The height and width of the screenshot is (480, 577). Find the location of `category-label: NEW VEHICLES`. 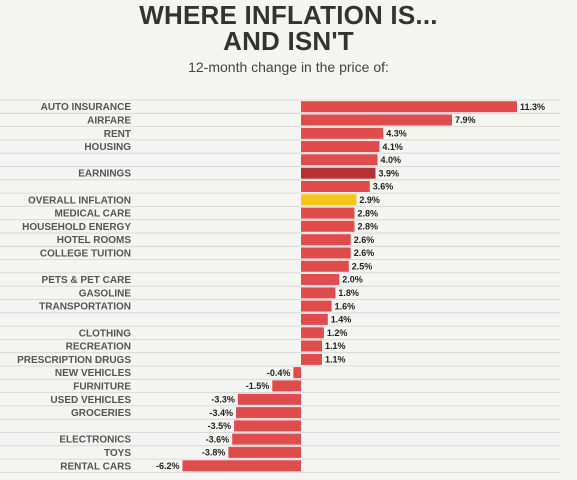

category-label: NEW VEHICLES is located at coordinates (93, 373).